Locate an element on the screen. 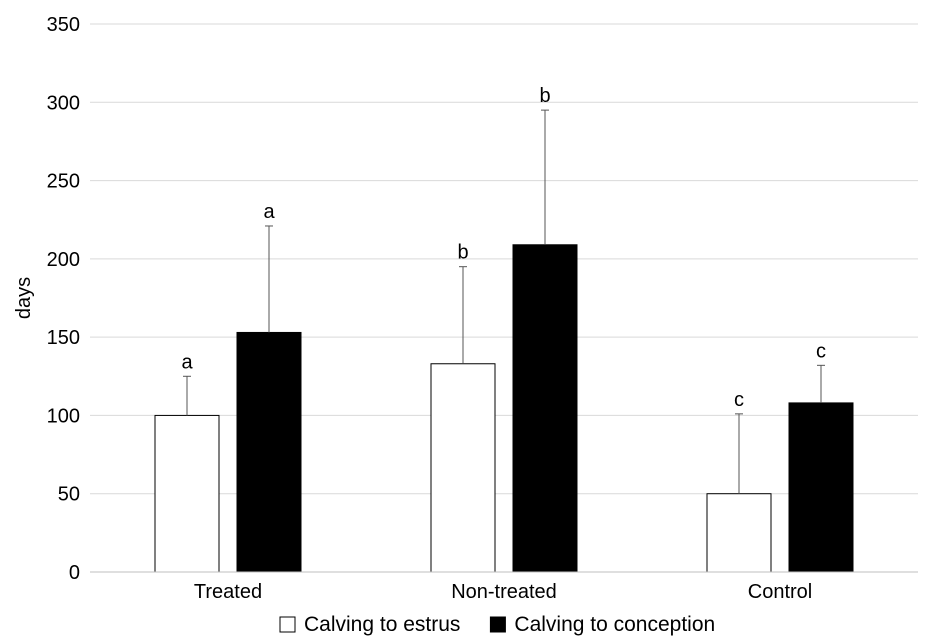 The width and height of the screenshot is (945, 642). y-tick-label: 50 is located at coordinates (69, 495).